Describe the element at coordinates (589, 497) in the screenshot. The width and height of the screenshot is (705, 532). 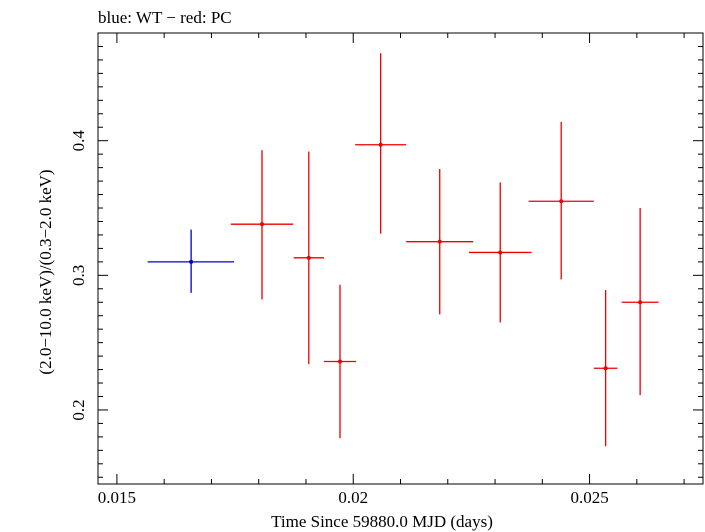
I see `x-tick-label: 0.025` at that location.